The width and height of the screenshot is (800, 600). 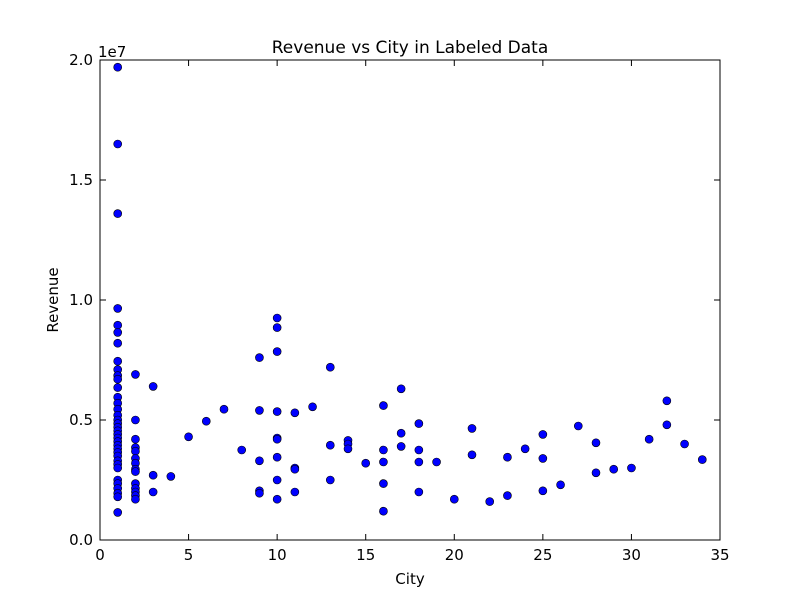 What do you see at coordinates (112, 52) in the screenshot?
I see `y-axis-offset-label: 1e7` at bounding box center [112, 52].